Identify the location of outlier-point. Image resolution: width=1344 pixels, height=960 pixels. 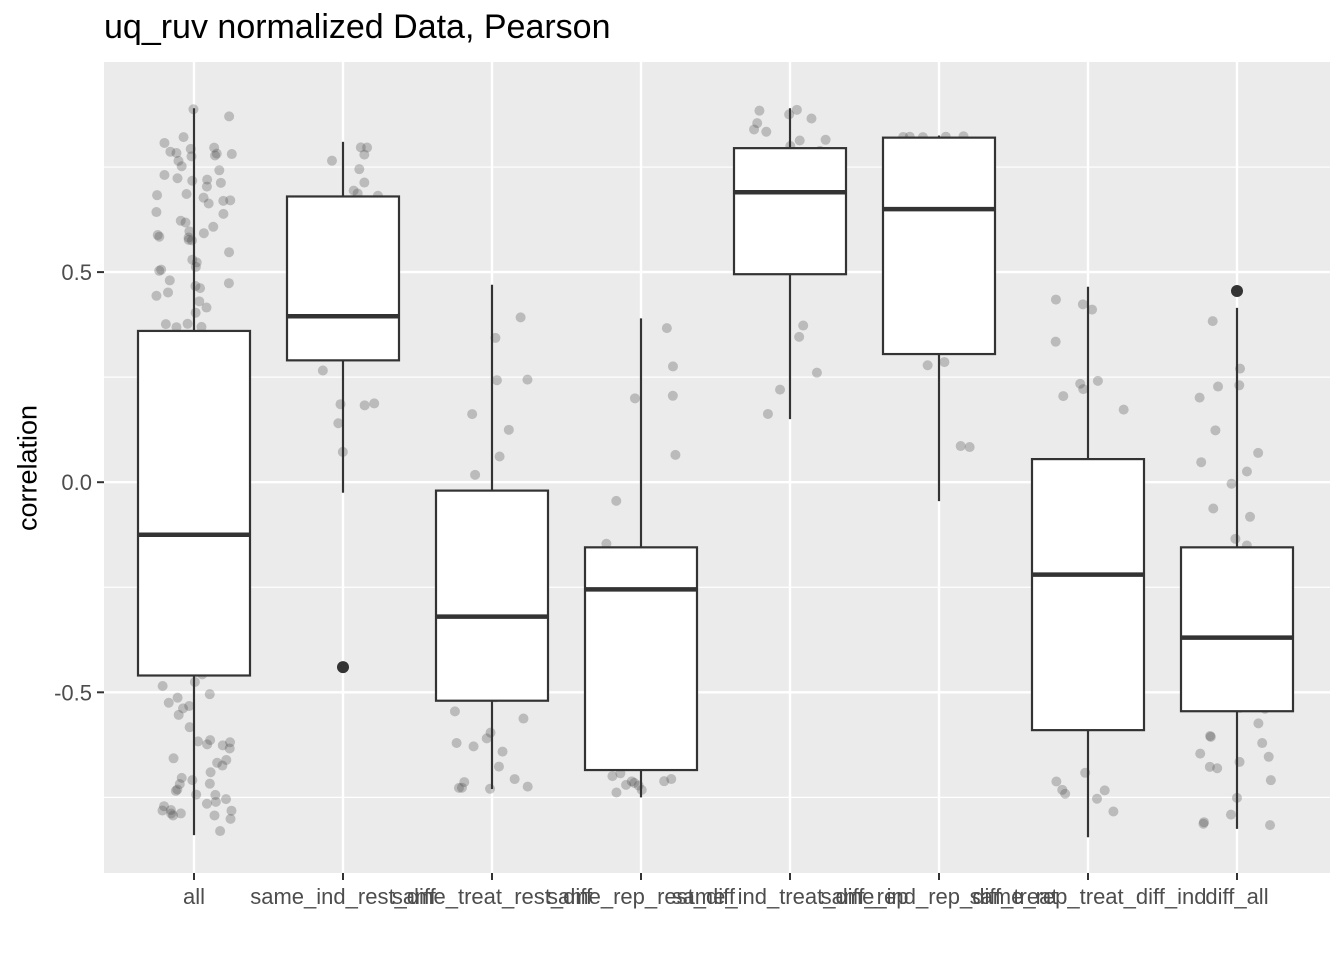
(343, 667).